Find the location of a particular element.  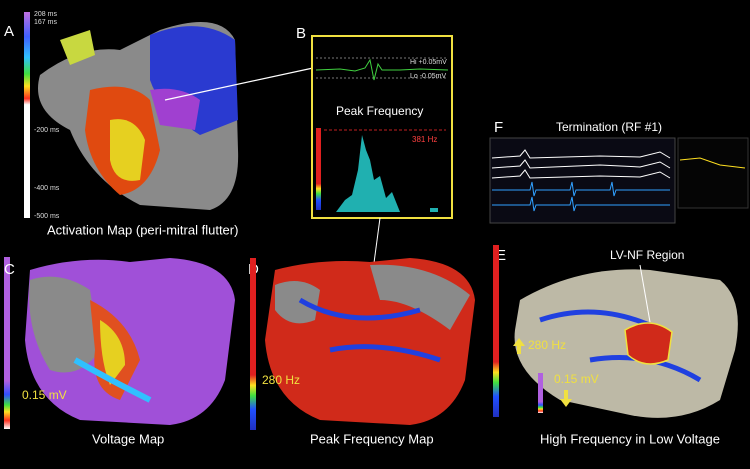

recording is located at coordinates (582, 180).